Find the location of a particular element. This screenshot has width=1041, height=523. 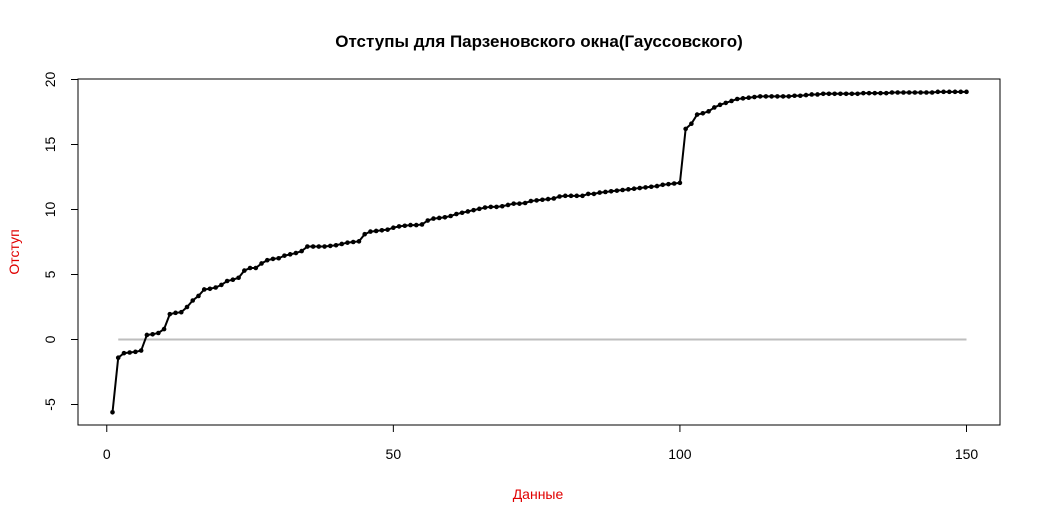

x-tick-label: 100 is located at coordinates (680, 454).